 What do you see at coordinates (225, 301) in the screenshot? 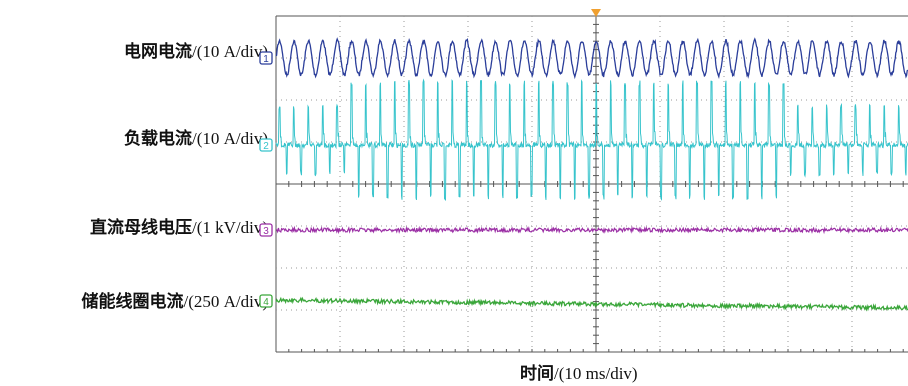
I see `channel-4-unit: /(250 A/div)` at bounding box center [225, 301].